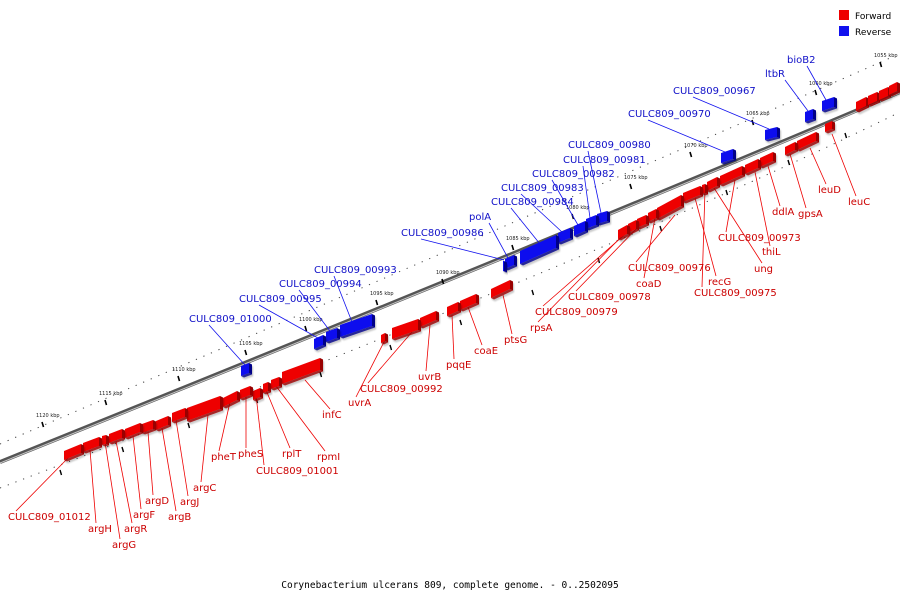 The width and height of the screenshot is (900, 600). I want to click on gene-phet, so click(231, 400).